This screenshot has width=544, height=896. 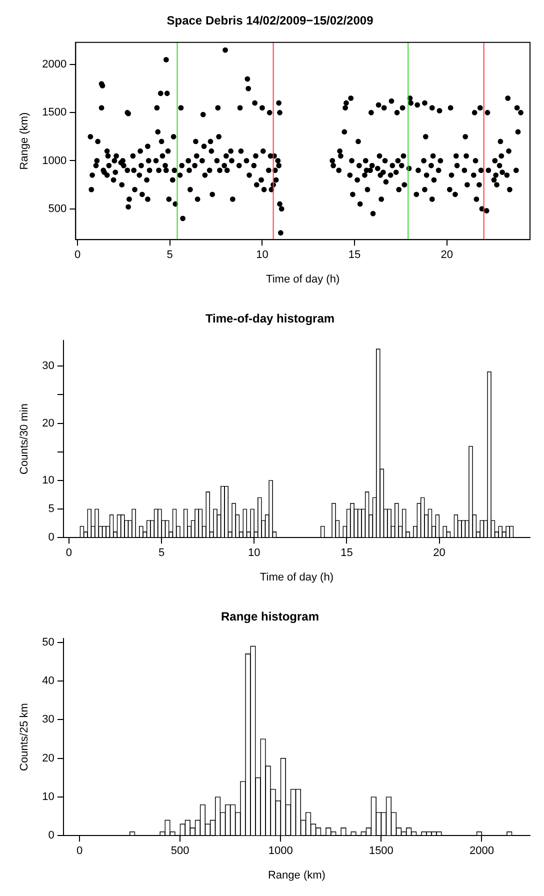 I want to click on y-tick-label: 50, so click(x=48, y=642).